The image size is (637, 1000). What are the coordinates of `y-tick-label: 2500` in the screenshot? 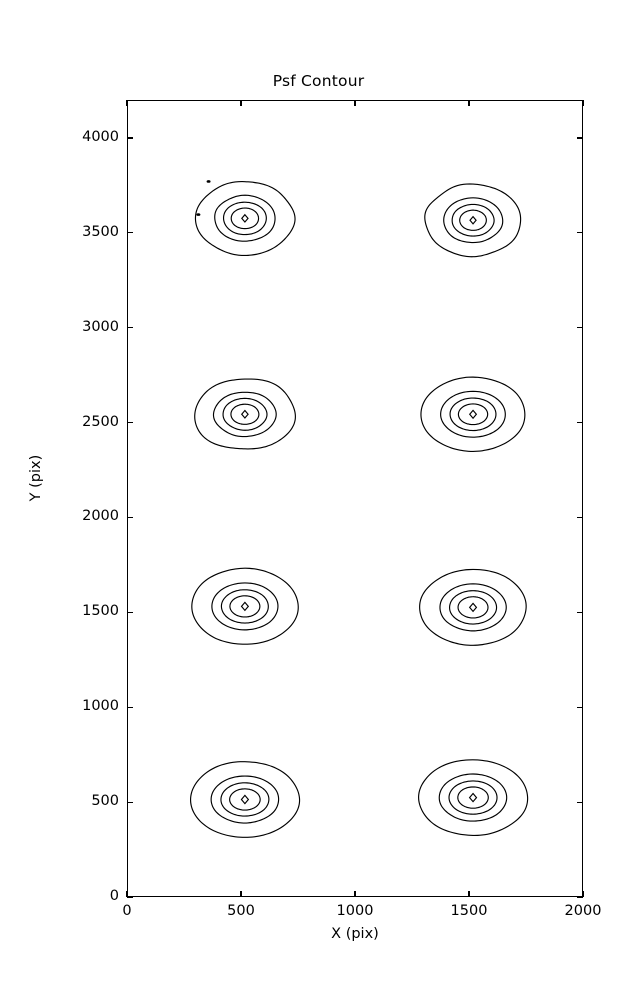 It's located at (100, 421).